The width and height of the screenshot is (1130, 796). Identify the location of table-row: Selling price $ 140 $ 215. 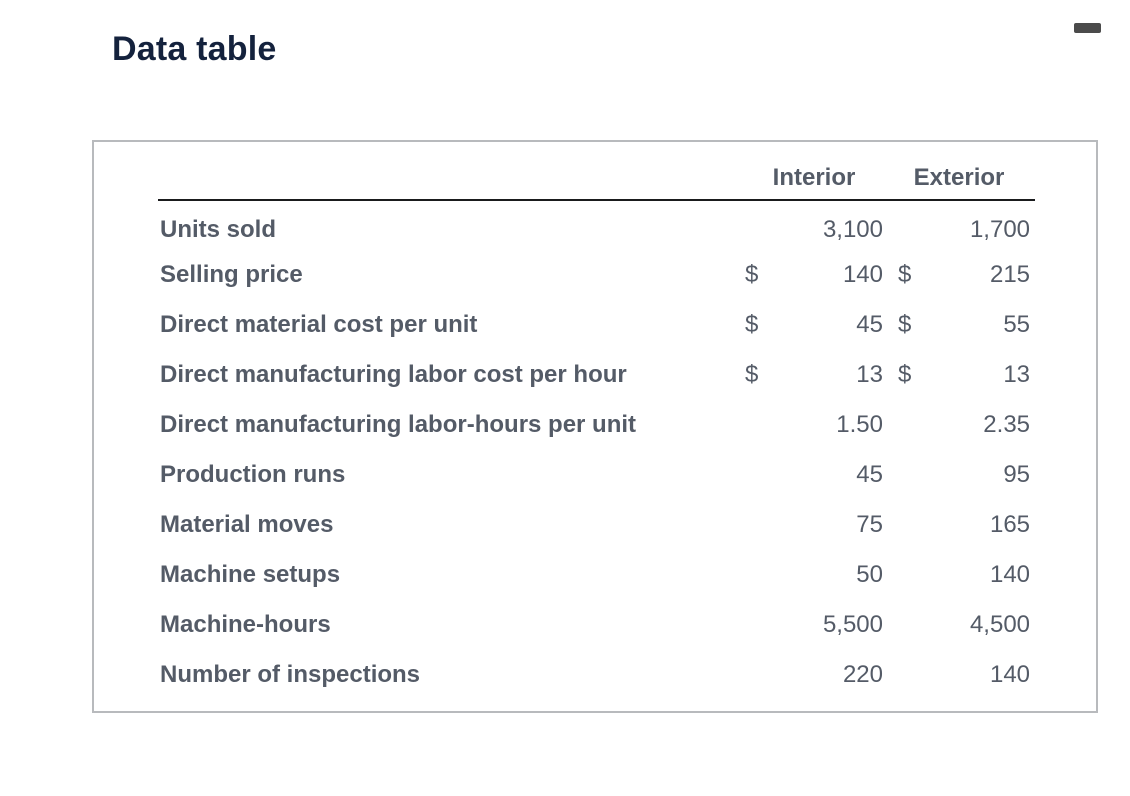
(596, 275).